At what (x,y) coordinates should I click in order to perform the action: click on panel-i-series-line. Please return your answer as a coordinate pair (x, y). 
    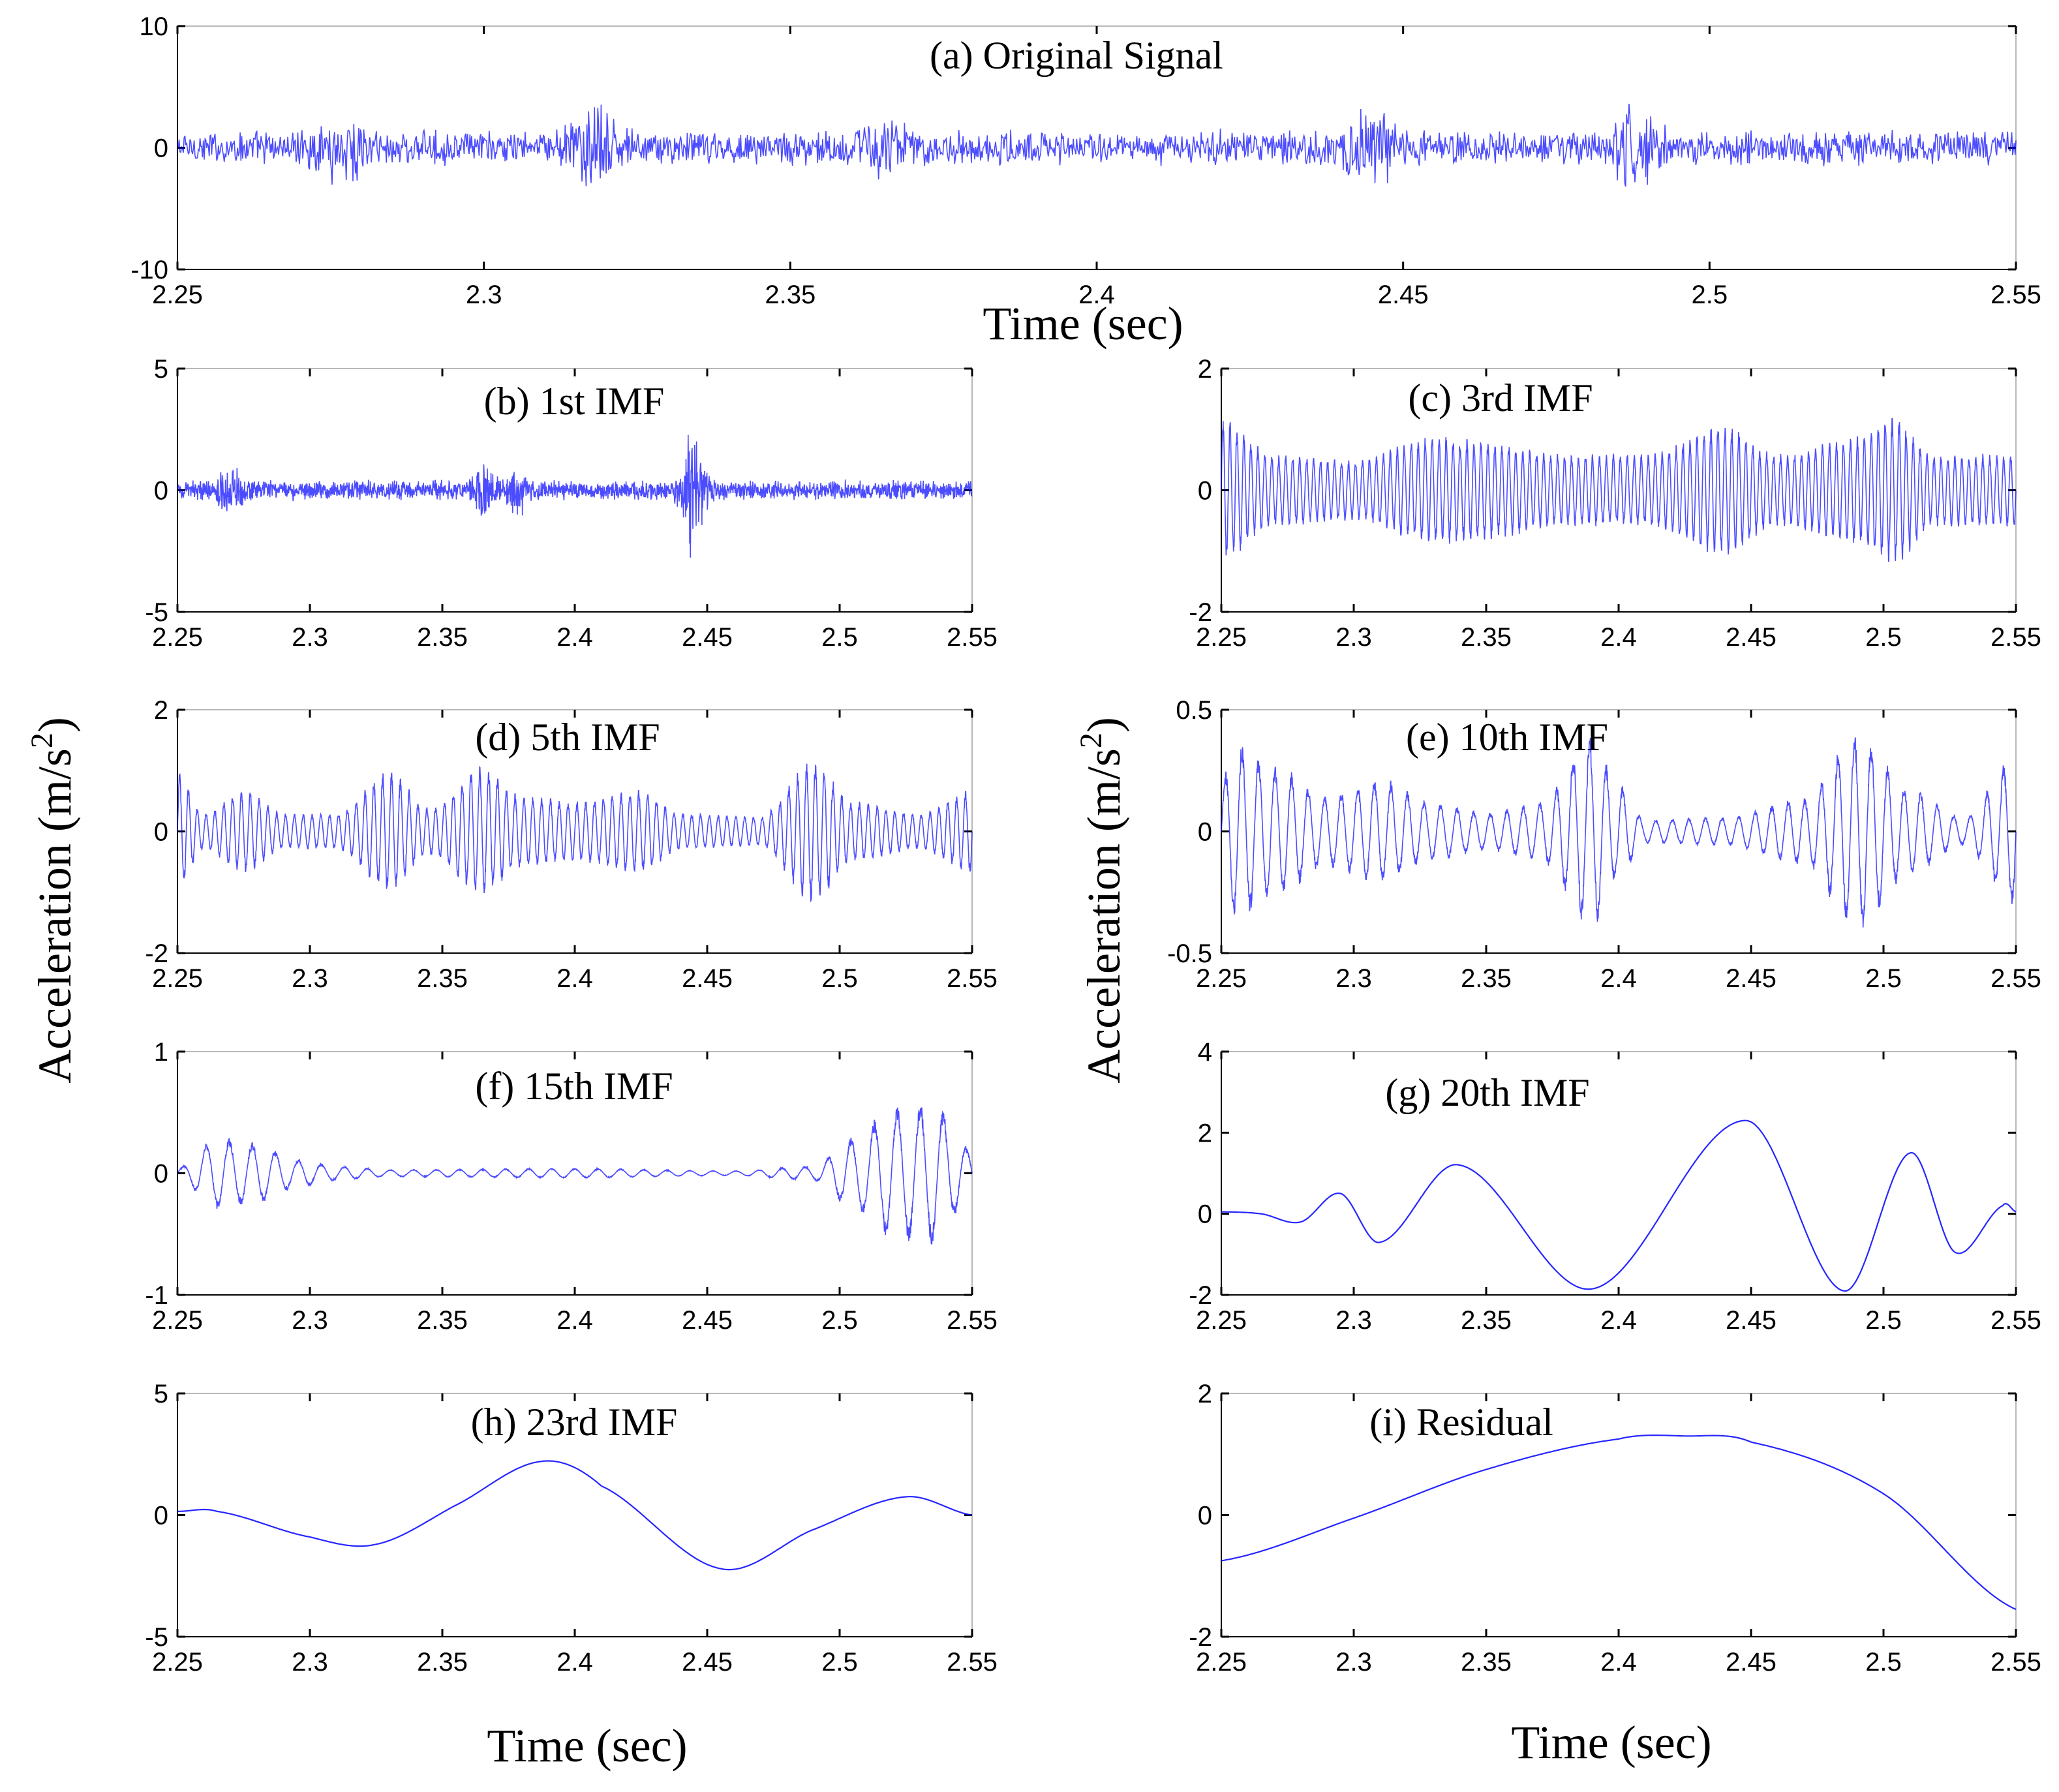
    Looking at the image, I should click on (1619, 1523).